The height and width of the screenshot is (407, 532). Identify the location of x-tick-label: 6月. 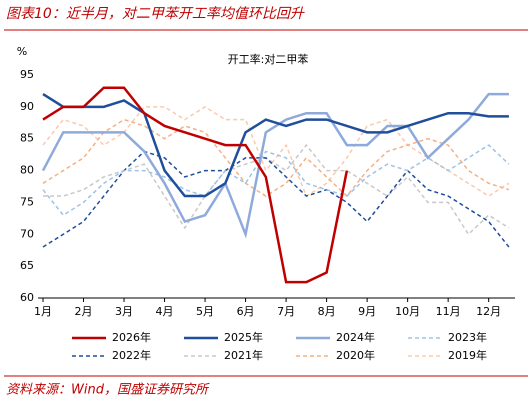
(246, 311).